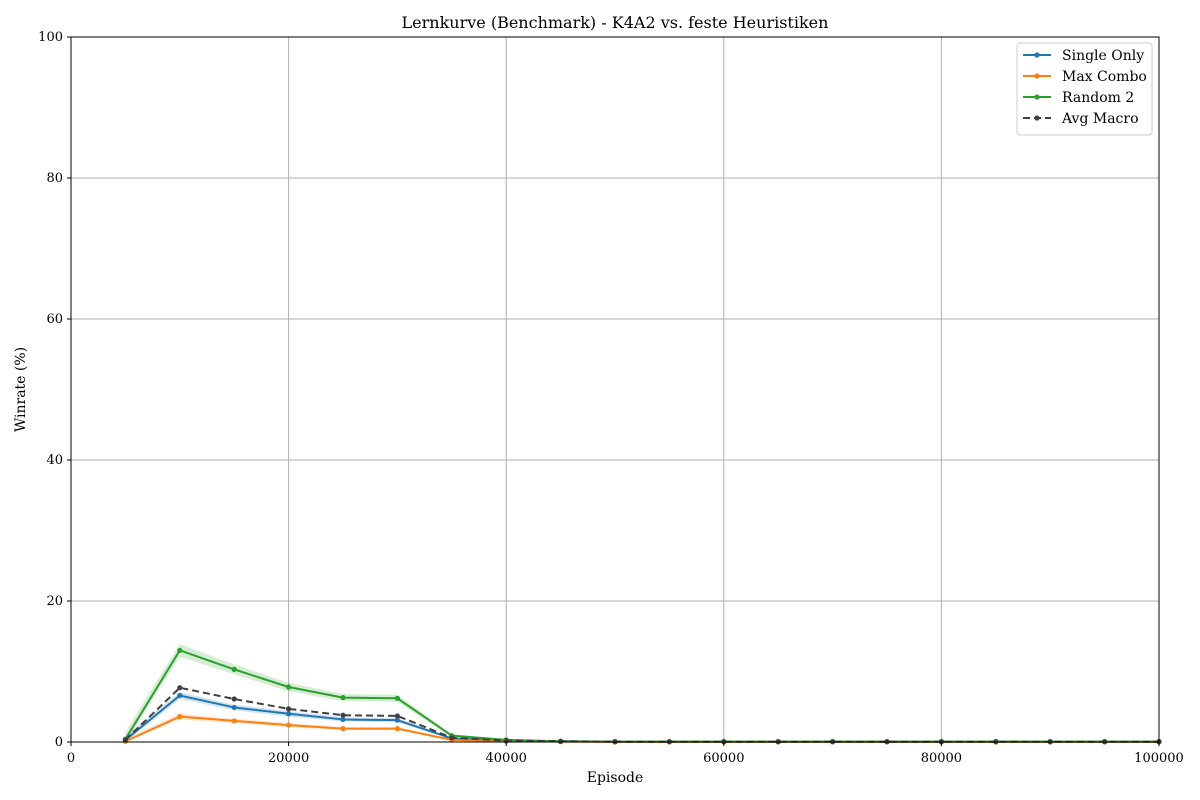  Describe the element at coordinates (54, 460) in the screenshot. I see `y-tick-label: 40` at that location.